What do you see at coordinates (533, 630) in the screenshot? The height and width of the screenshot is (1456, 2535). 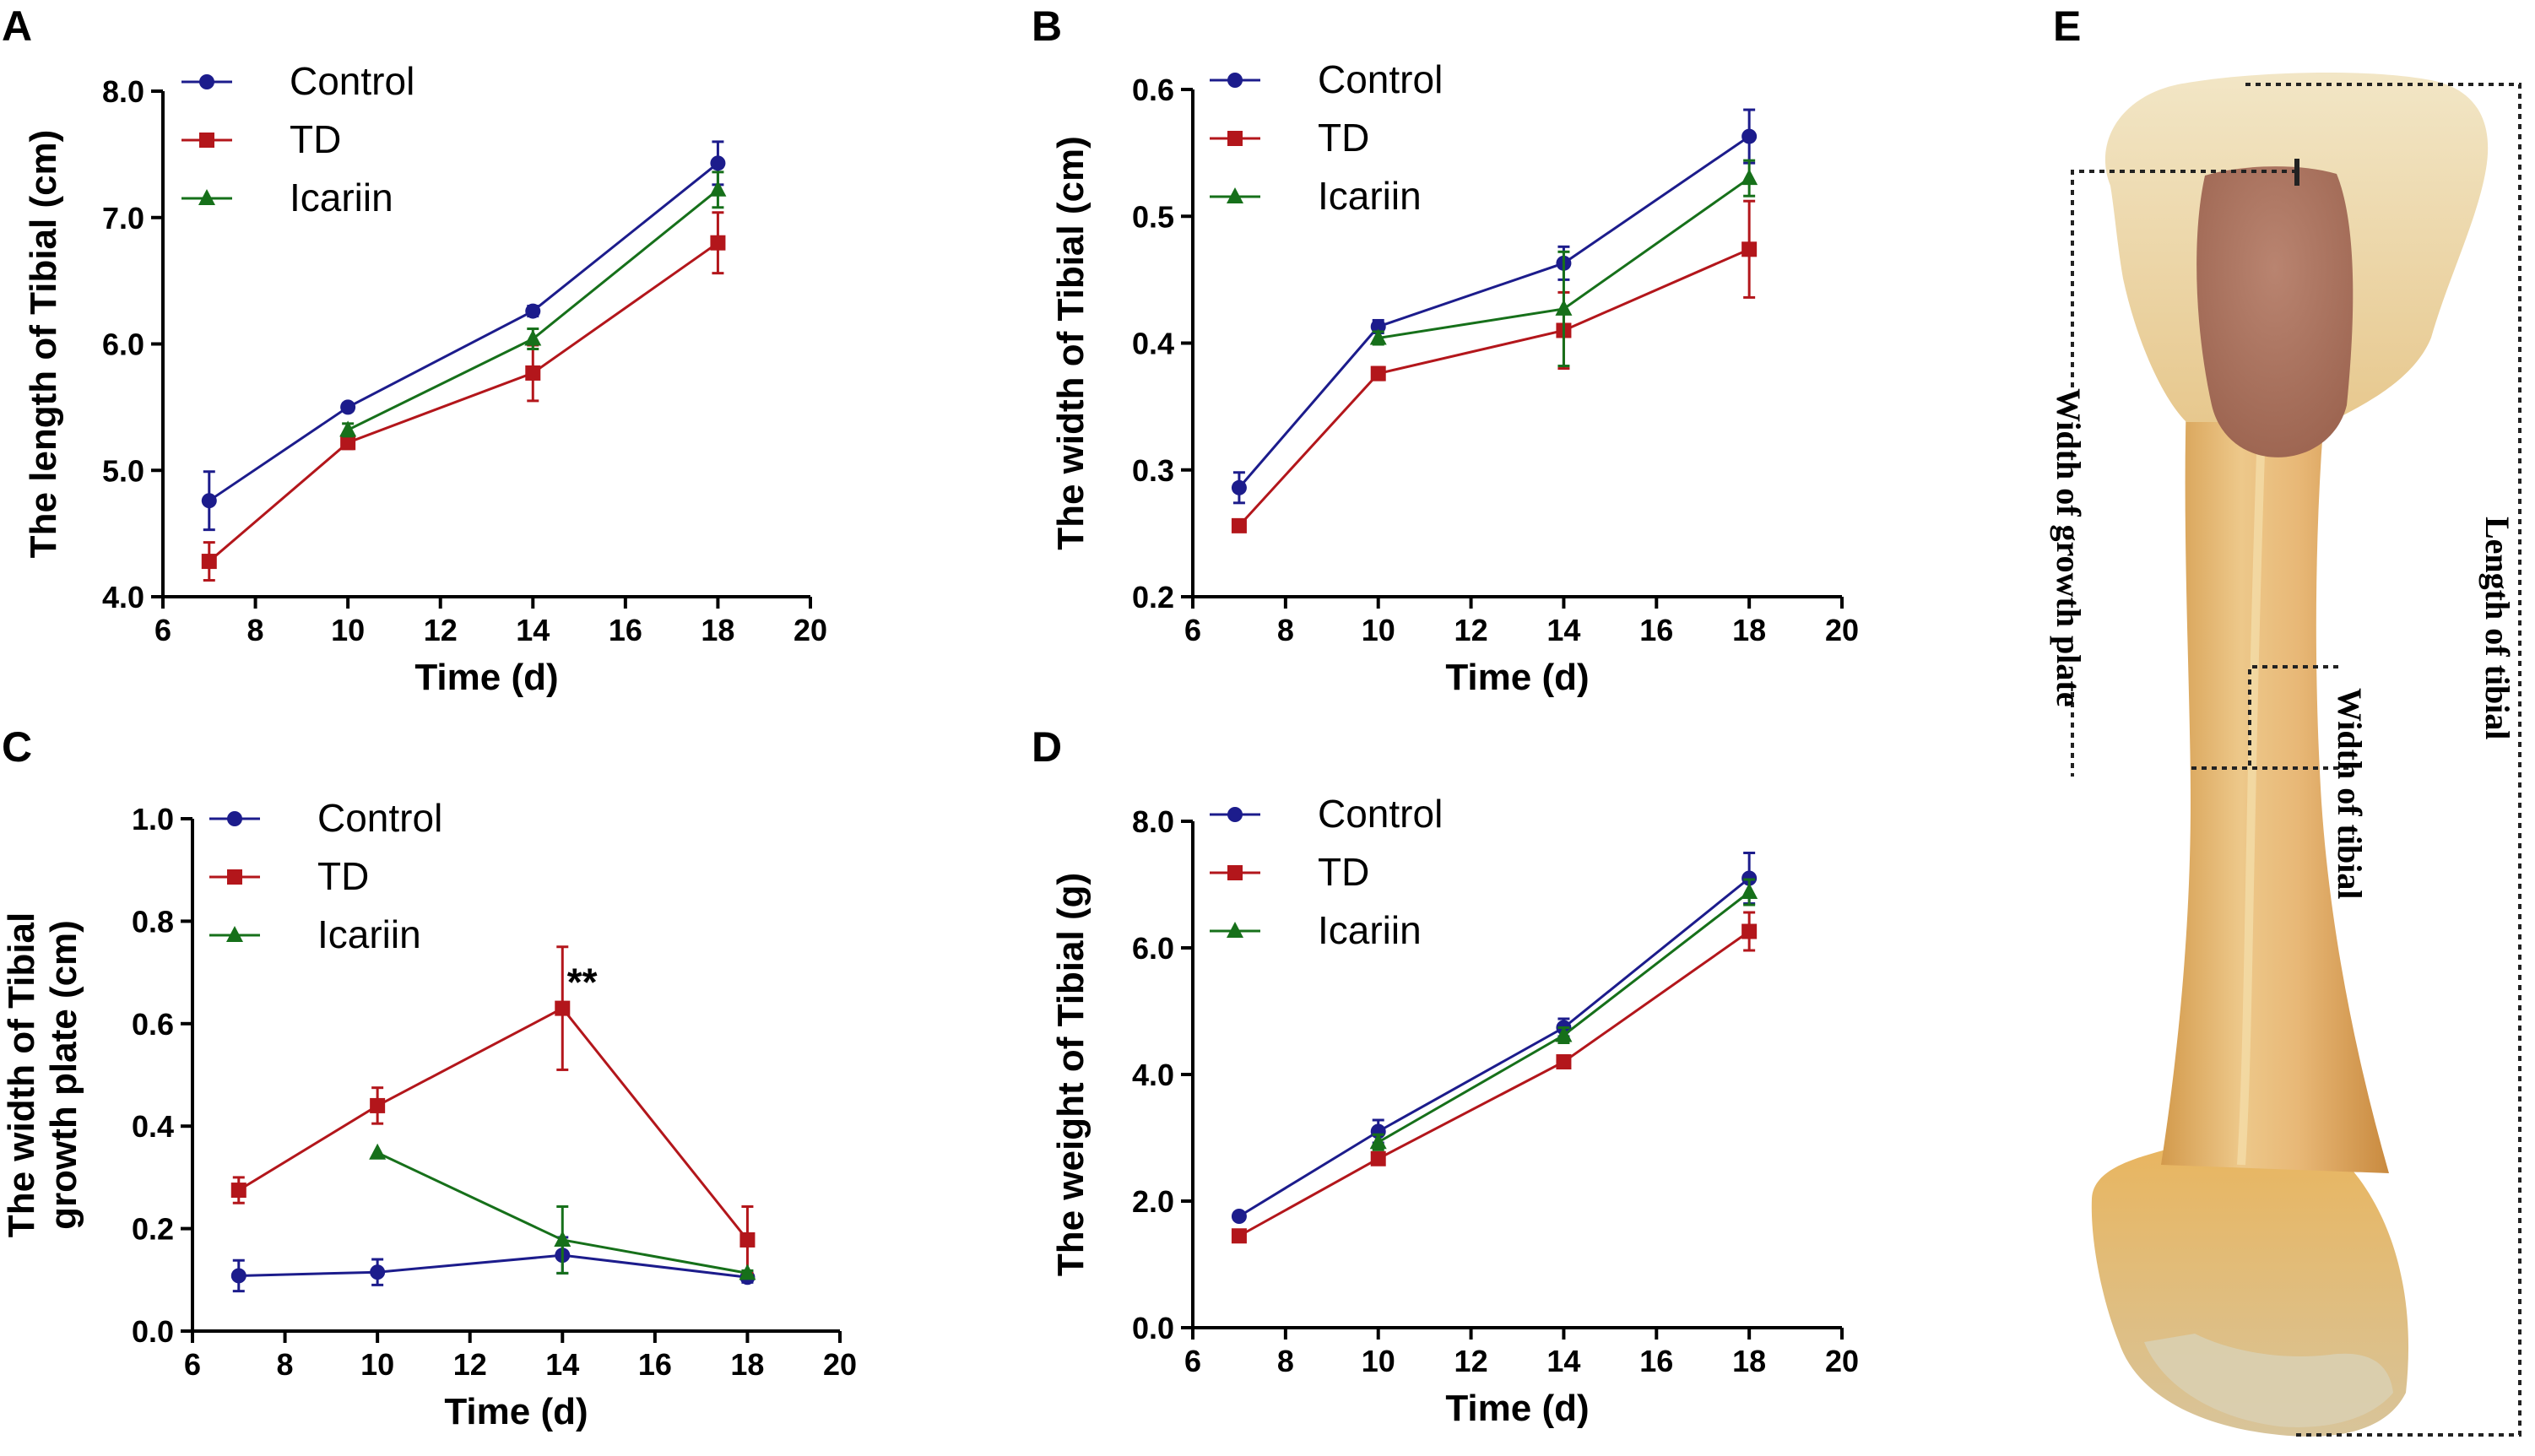 I see `x-tick-label: 14` at bounding box center [533, 630].